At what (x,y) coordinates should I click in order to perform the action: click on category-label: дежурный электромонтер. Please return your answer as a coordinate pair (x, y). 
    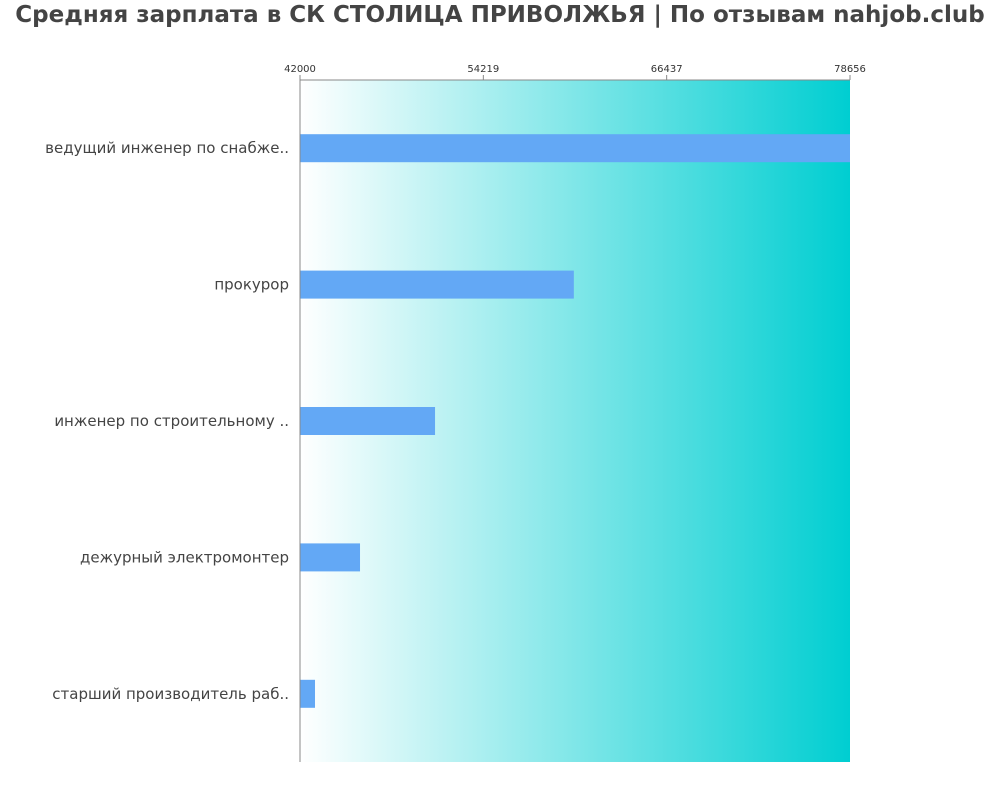
    Looking at the image, I should click on (184, 557).